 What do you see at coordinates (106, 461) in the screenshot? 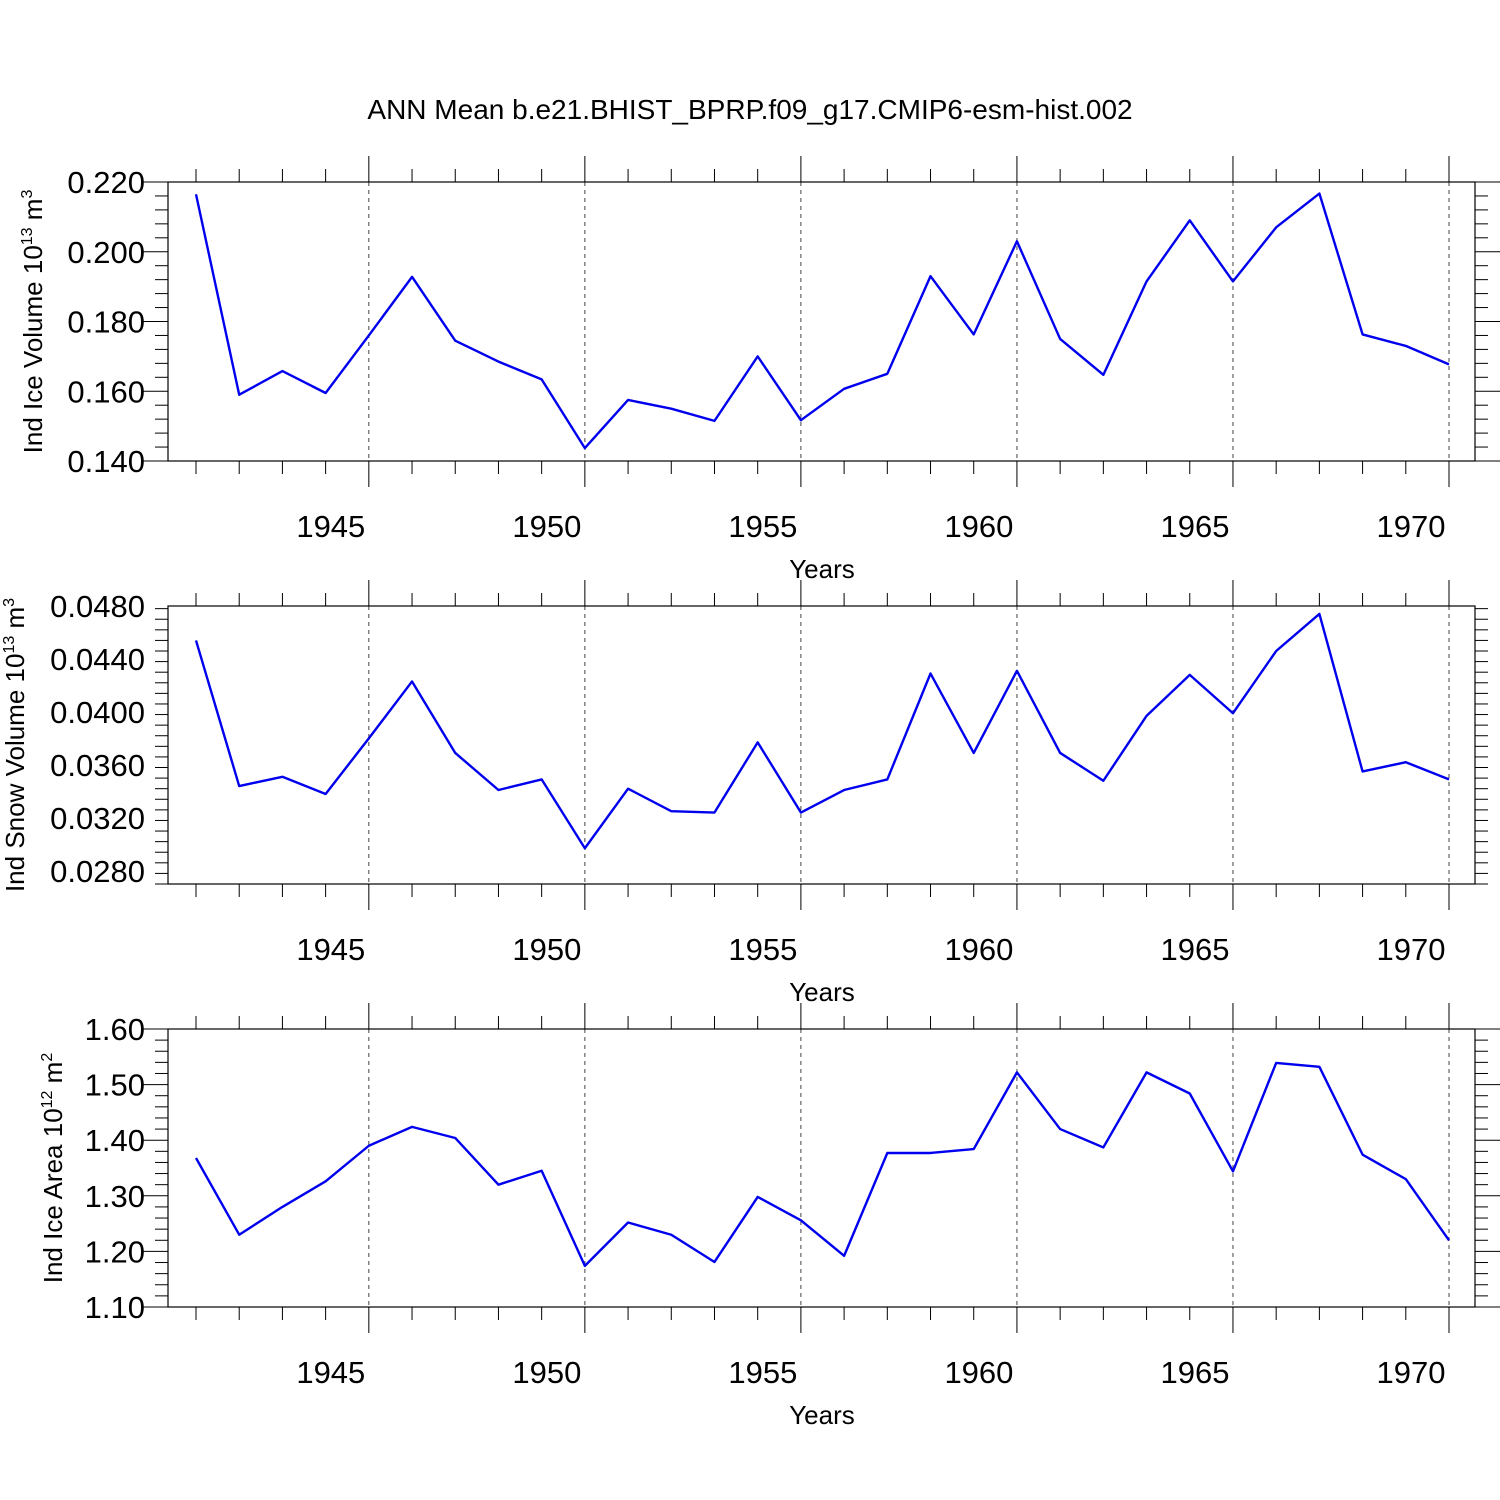
I see `y-tick-label: 0.140` at bounding box center [106, 461].